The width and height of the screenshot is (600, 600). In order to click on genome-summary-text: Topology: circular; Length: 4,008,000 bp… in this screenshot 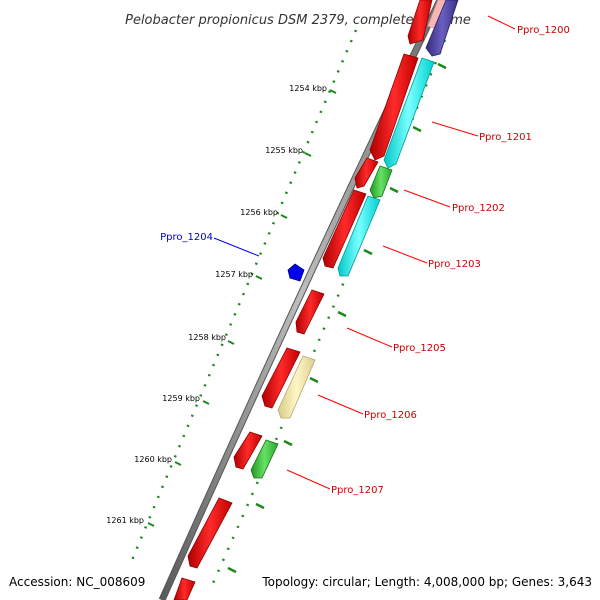, I will do `click(426, 582)`.